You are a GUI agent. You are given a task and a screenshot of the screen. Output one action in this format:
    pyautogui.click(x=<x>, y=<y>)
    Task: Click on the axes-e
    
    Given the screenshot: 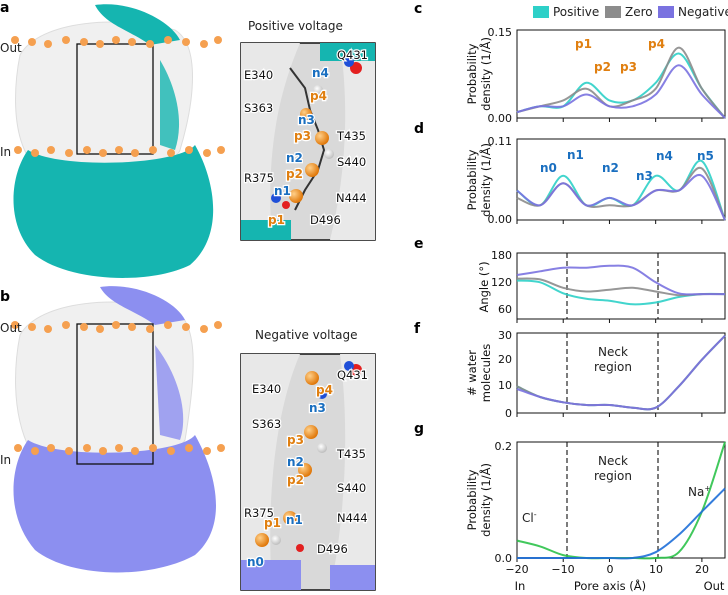 What is the action you would take?
    pyautogui.click(x=621, y=286)
    